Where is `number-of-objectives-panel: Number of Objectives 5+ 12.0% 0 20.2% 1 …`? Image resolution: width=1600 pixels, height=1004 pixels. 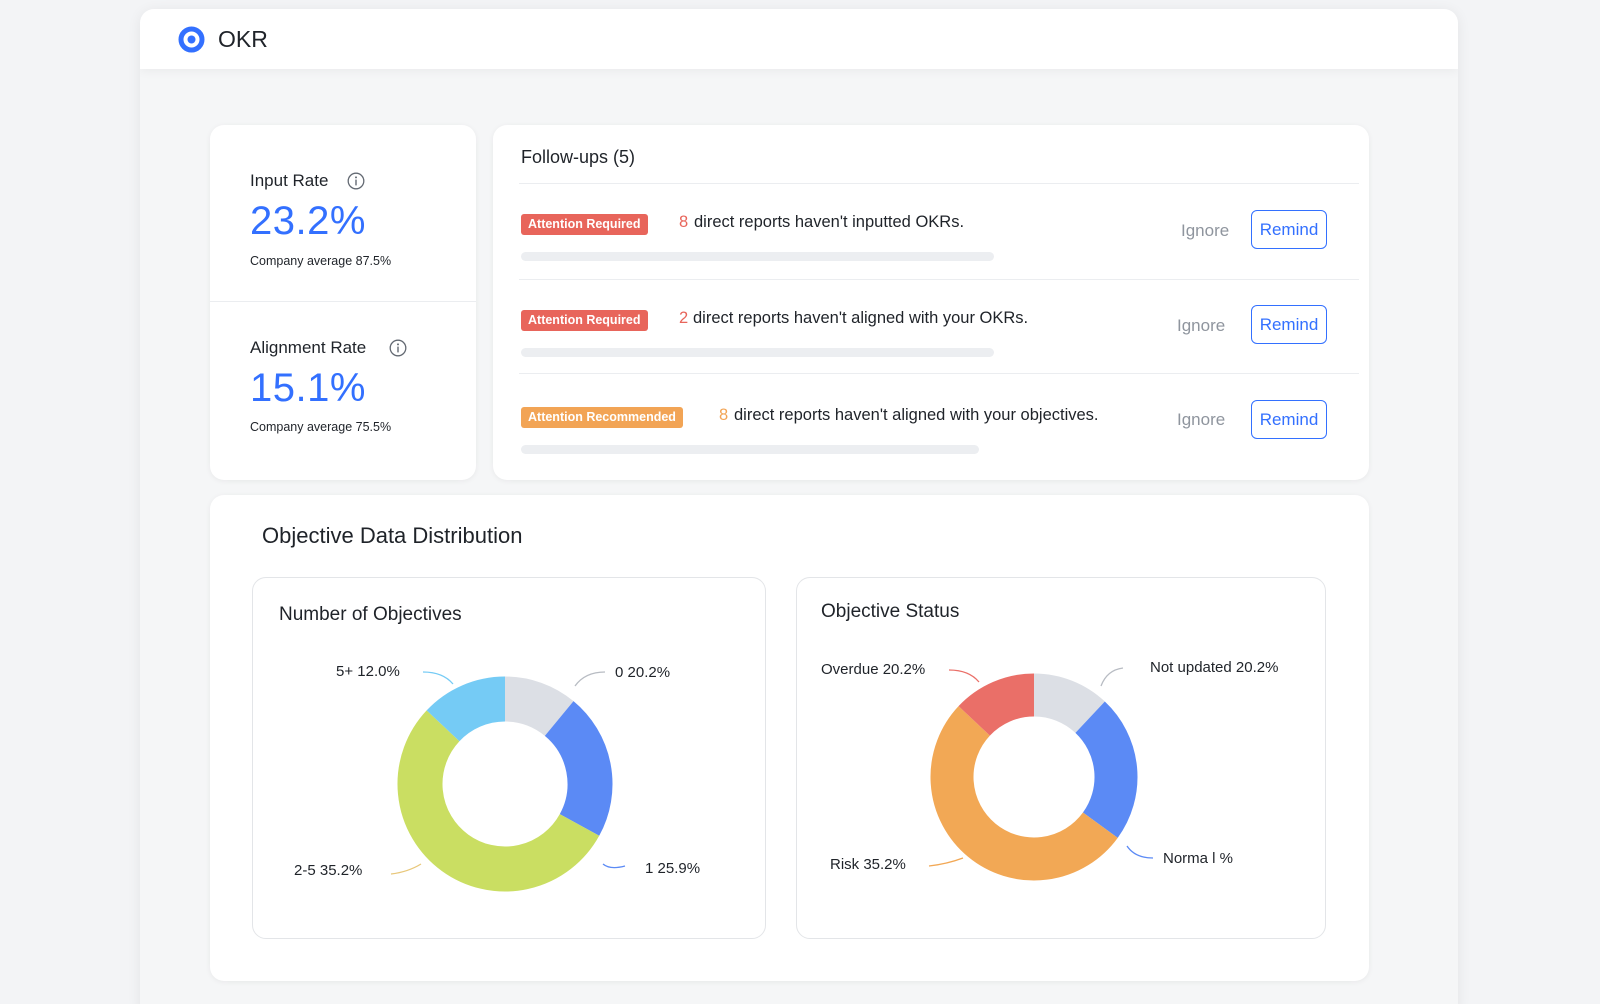
number-of-objectives-panel: Number of Objectives 5+ 12.0% 0 20.2% 1 … is located at coordinates (509, 758).